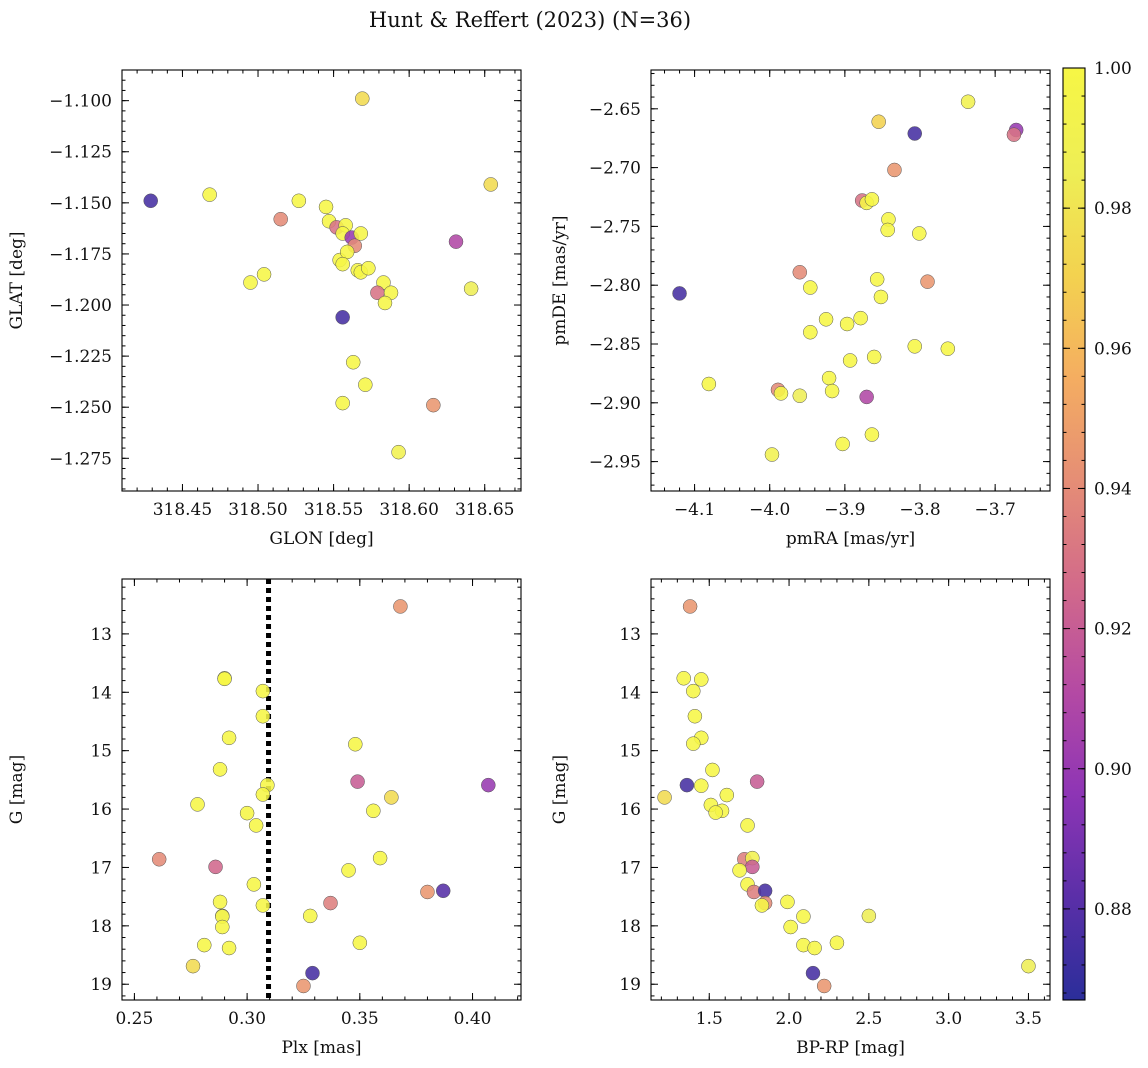  Describe the element at coordinates (408, 510) in the screenshot. I see `x-tick-label: 318.60` at that location.